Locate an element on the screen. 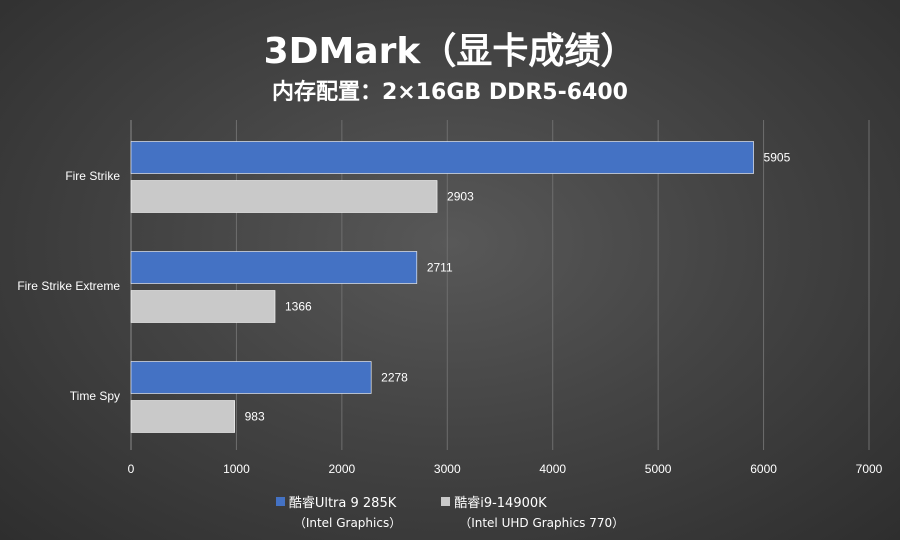 The height and width of the screenshot is (540, 900). legend-sublabel: （Intel UHD Graphics 770） is located at coordinates (542, 523).